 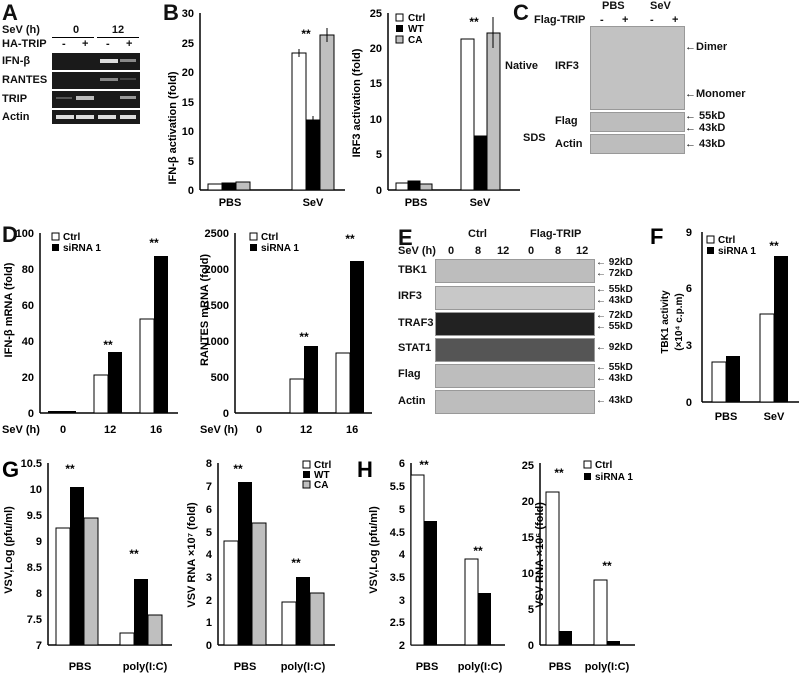 What do you see at coordinates (34, 620) in the screenshot?
I see `svg-text: 7.5` at bounding box center [34, 620].